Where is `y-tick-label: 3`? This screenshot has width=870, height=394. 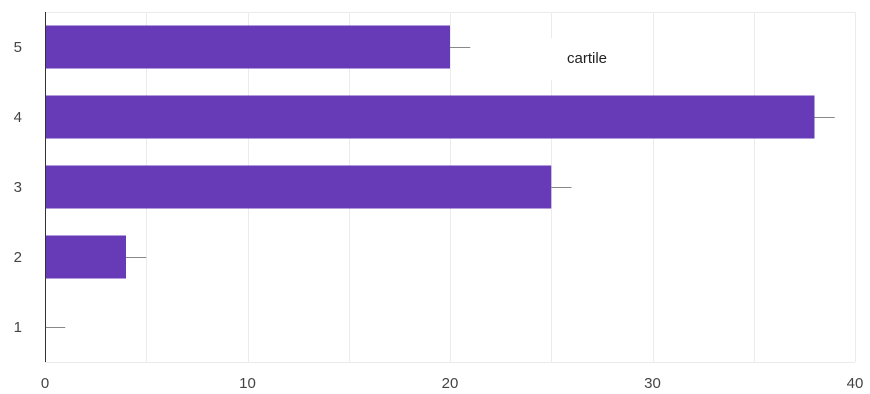
y-tick-label: 3 is located at coordinates (18, 187).